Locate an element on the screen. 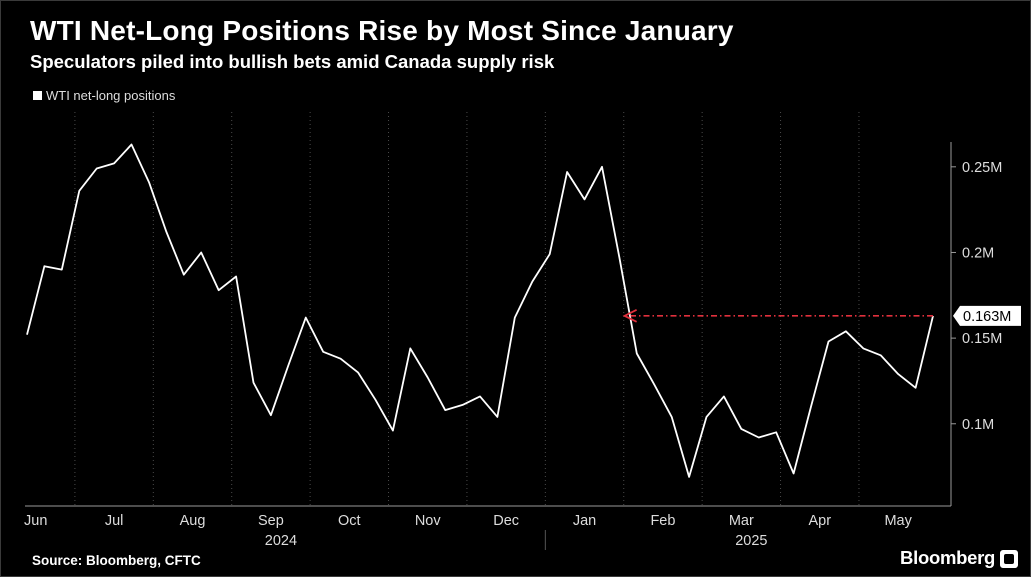  last-value-callout-box is located at coordinates (987, 315).